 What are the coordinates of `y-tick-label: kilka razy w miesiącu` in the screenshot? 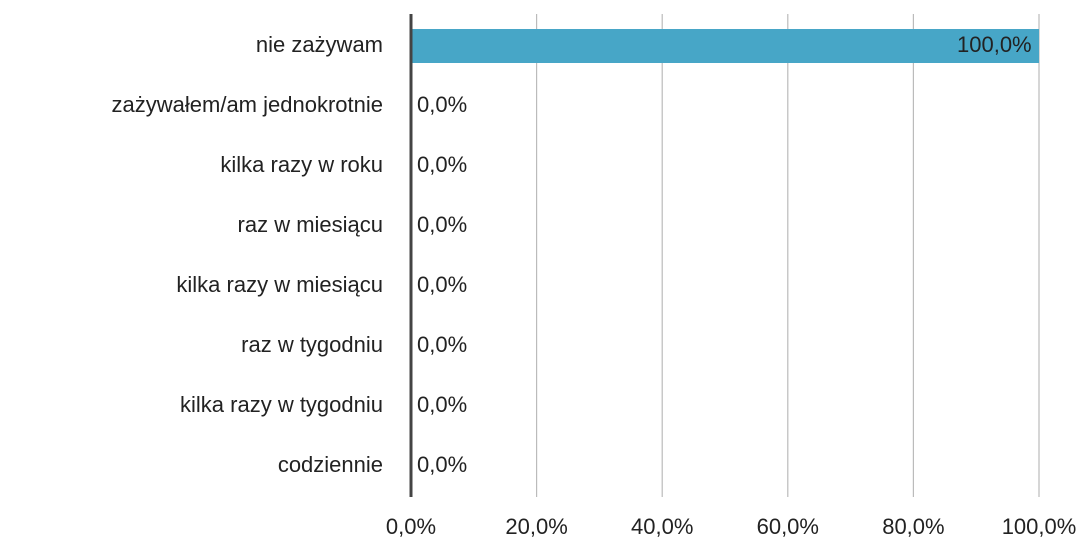 It's located at (279, 284).